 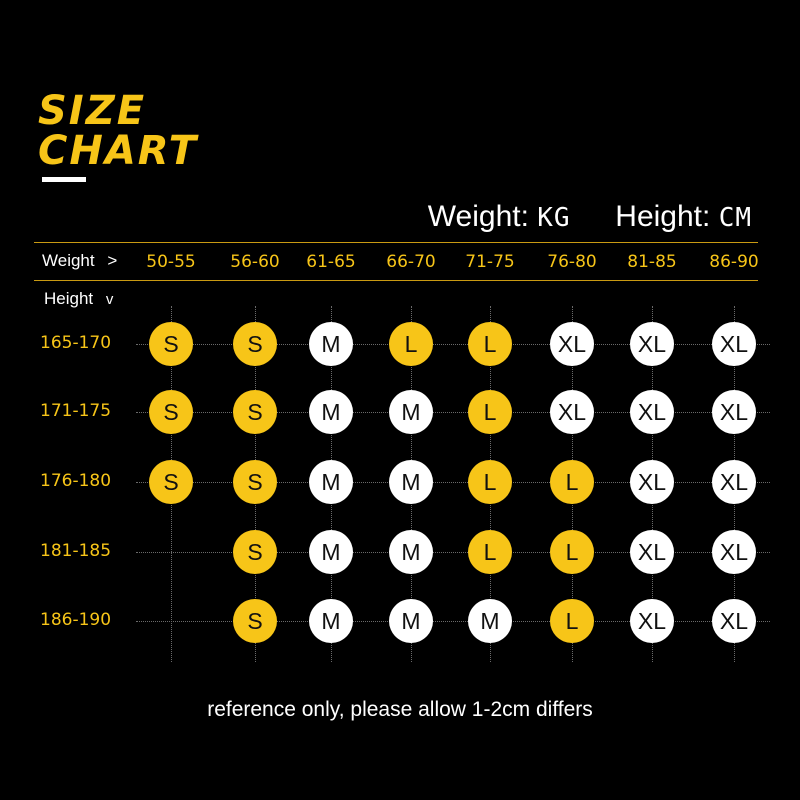 What do you see at coordinates (68, 260) in the screenshot?
I see `weight-header-text: Weight` at bounding box center [68, 260].